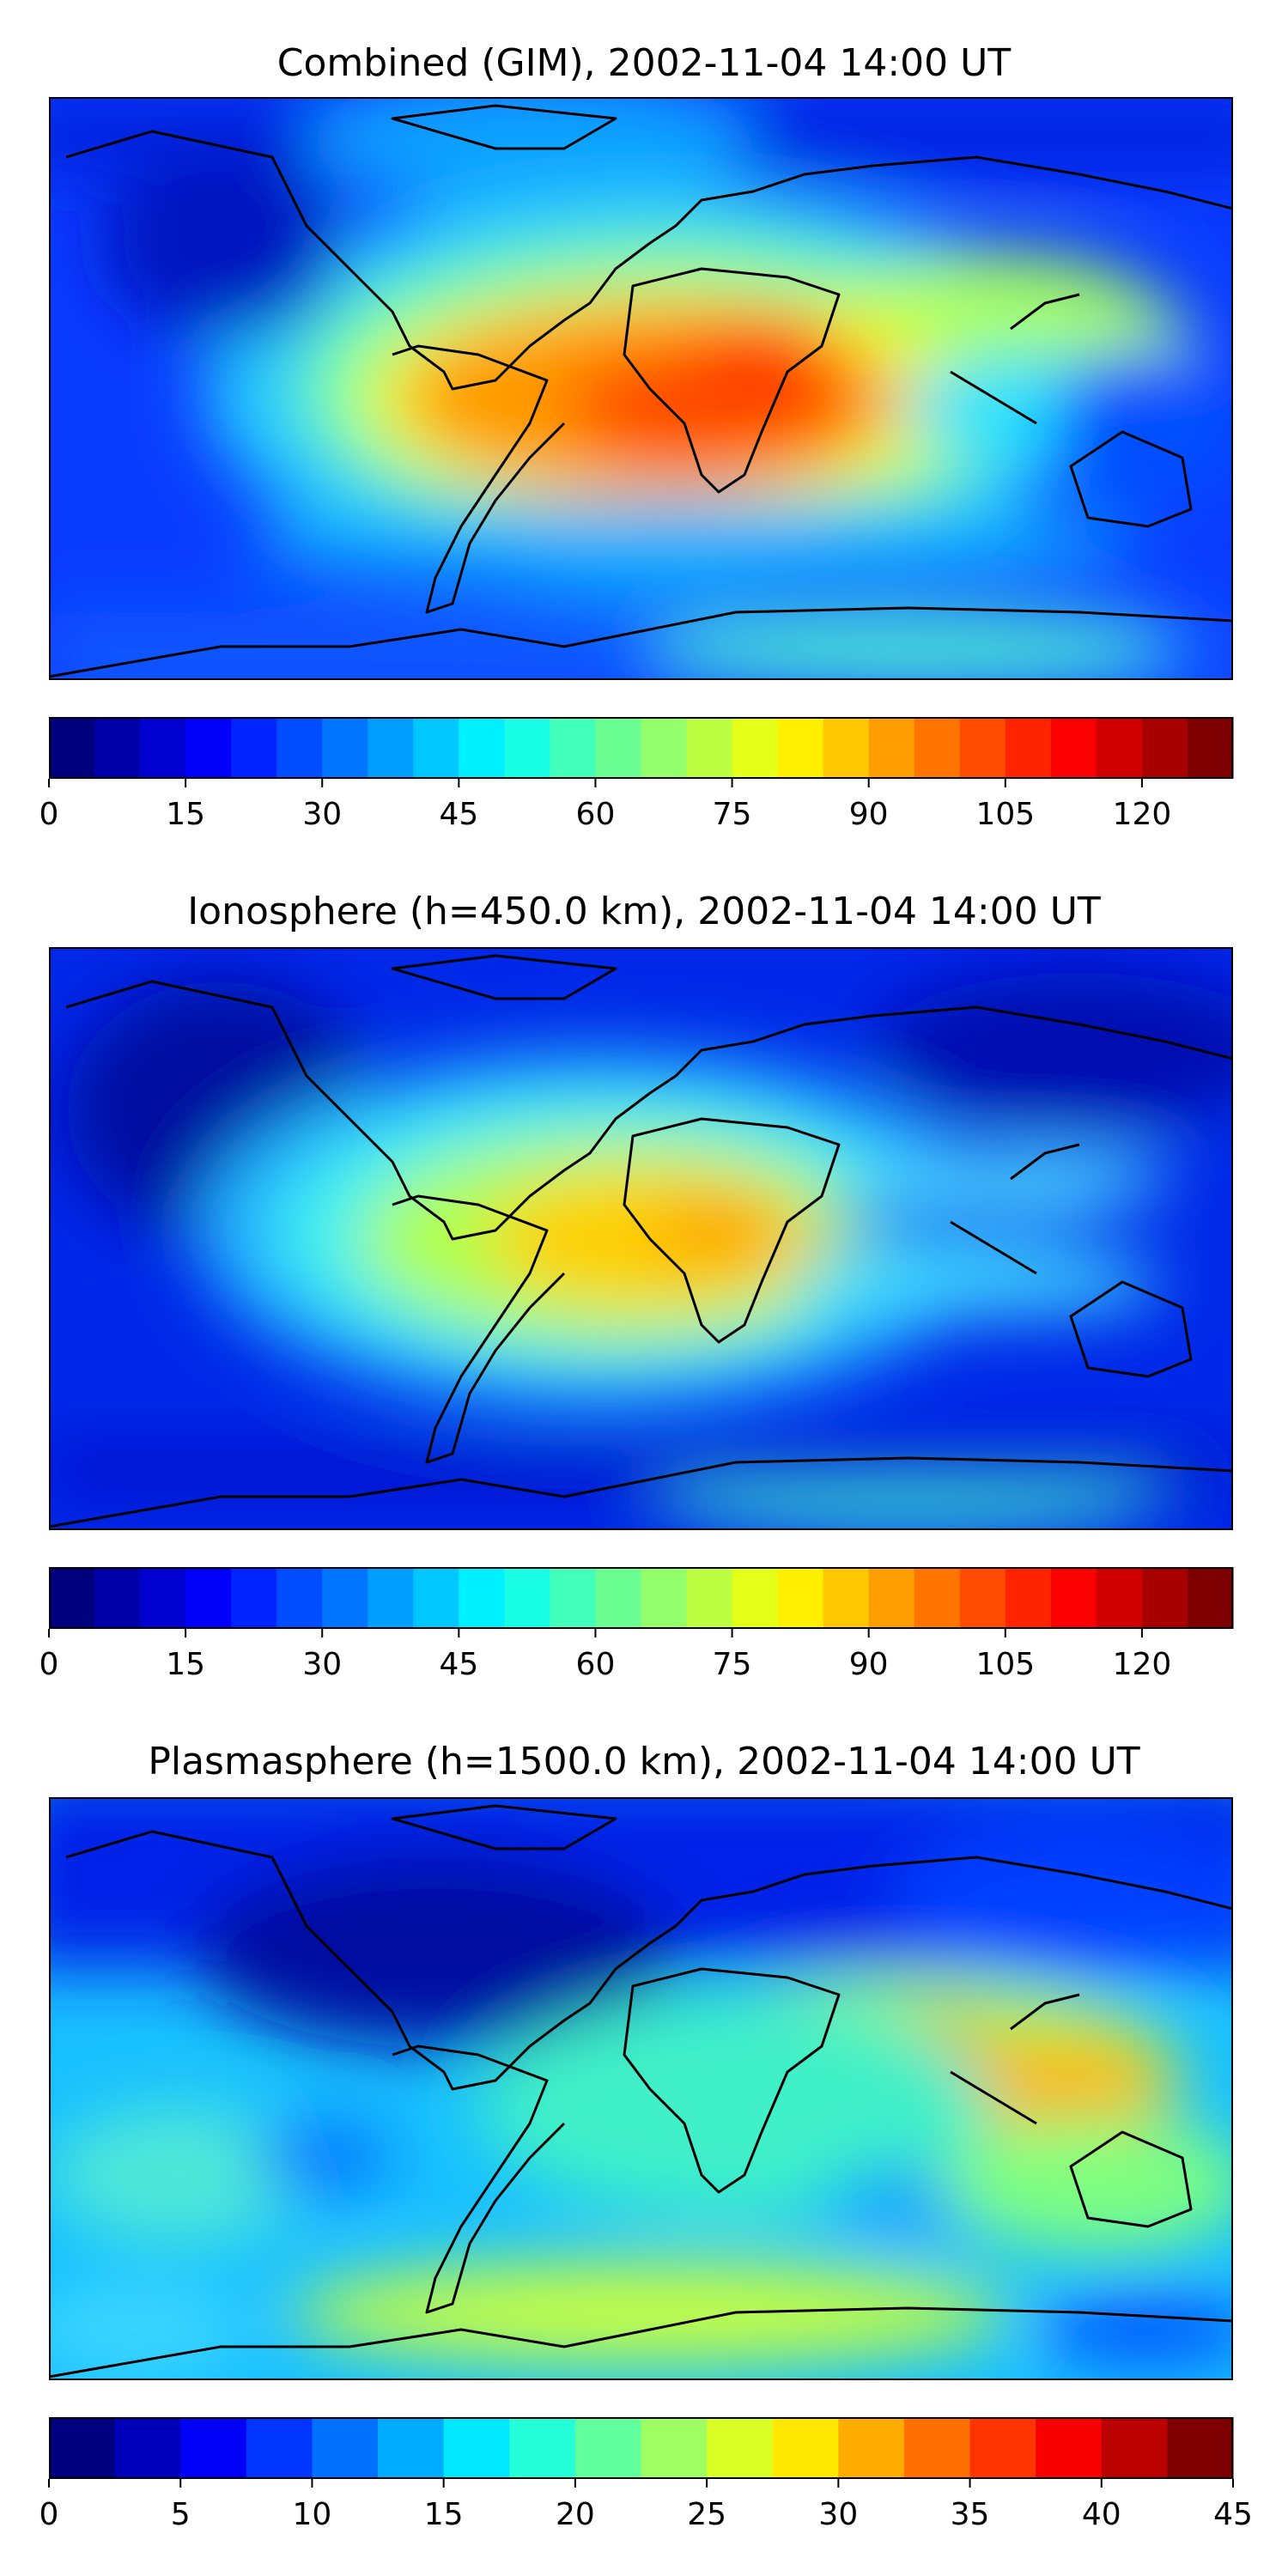 The height and width of the screenshot is (2576, 1288). Describe the element at coordinates (575, 2514) in the screenshot. I see `colorbar-tick-label: 20` at that location.